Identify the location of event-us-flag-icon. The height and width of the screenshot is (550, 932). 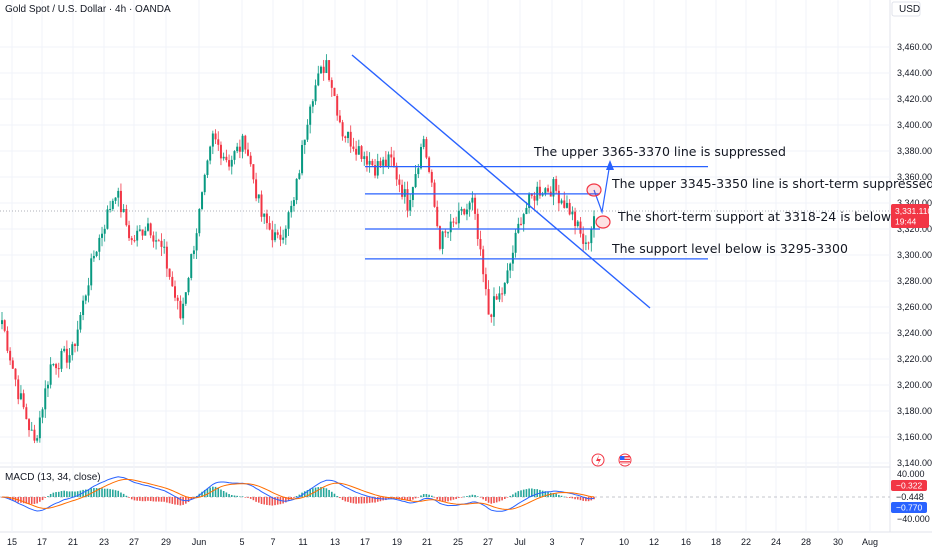
(625, 460).